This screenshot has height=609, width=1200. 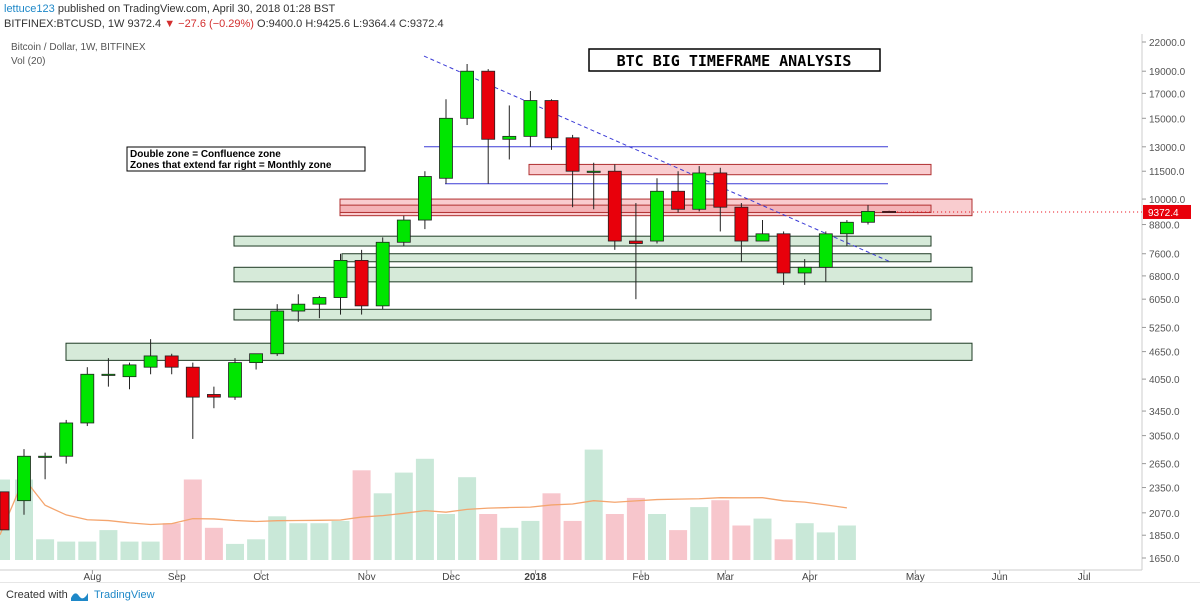 I want to click on trend-line, so click(x=657, y=159).